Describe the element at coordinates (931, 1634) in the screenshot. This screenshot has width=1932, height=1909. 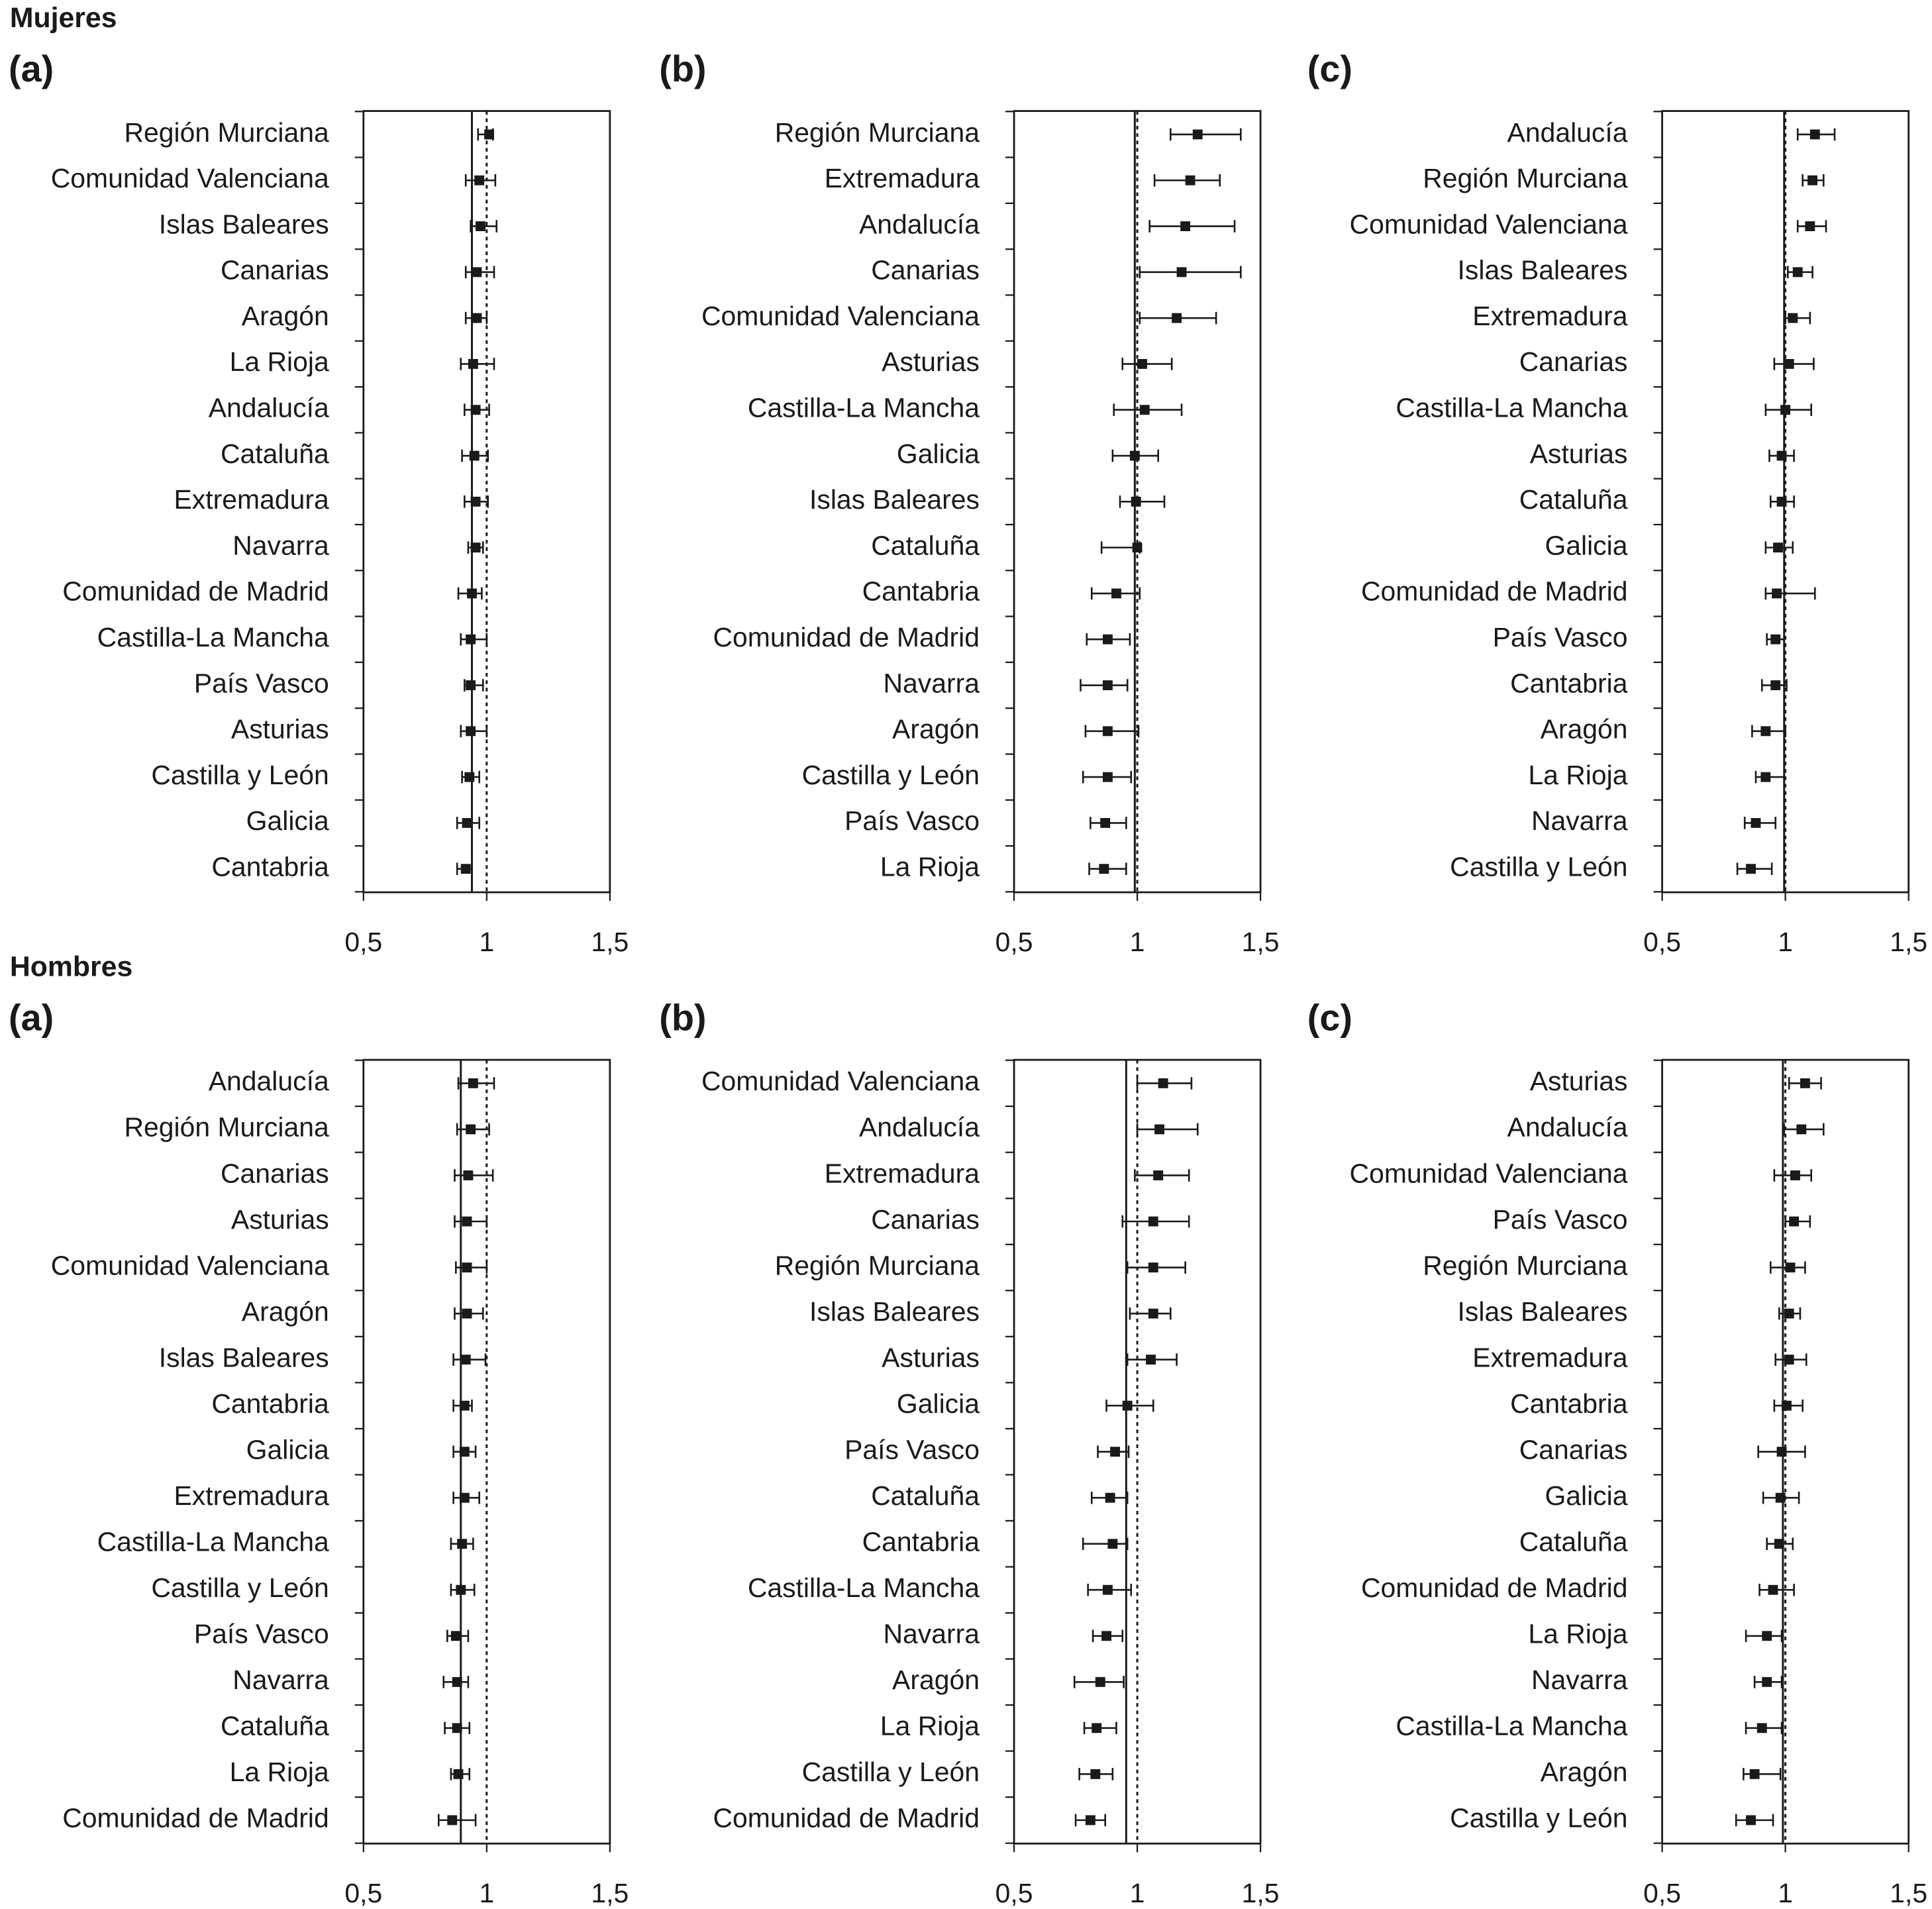
I see `category-label: Navarra` at that location.